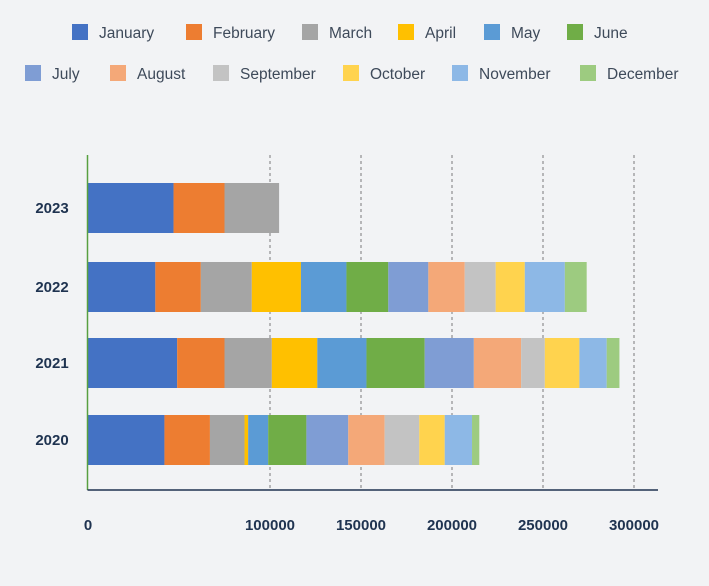 The image size is (709, 586). What do you see at coordinates (361, 525) in the screenshot?
I see `x-tick-label: 150000` at bounding box center [361, 525].